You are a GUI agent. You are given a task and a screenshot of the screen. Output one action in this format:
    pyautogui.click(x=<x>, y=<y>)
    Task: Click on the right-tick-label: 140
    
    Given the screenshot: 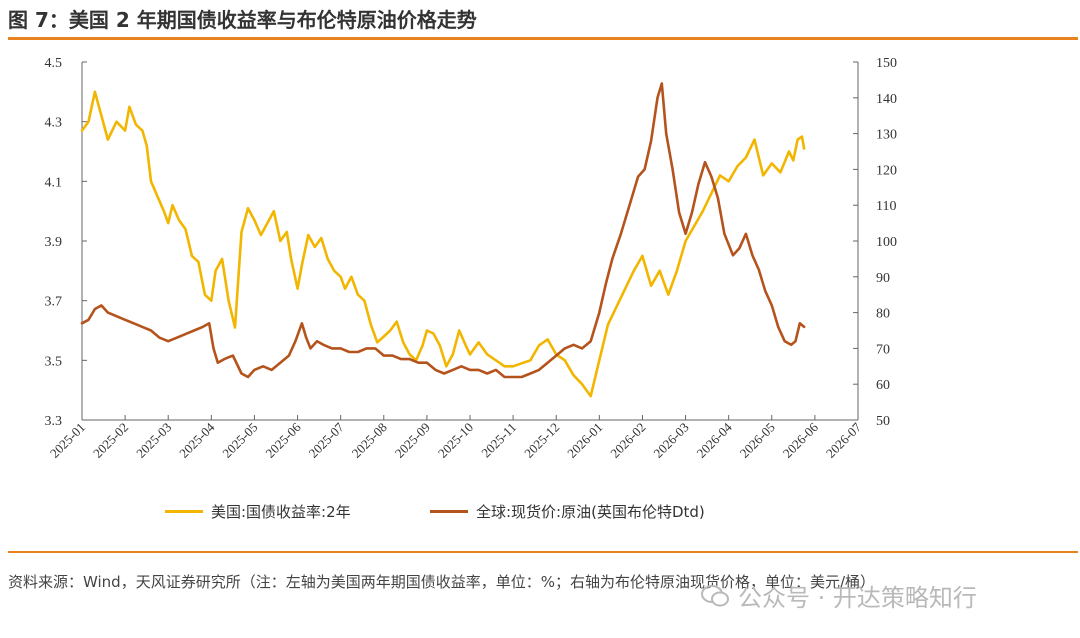 What is the action you would take?
    pyautogui.click(x=886, y=99)
    